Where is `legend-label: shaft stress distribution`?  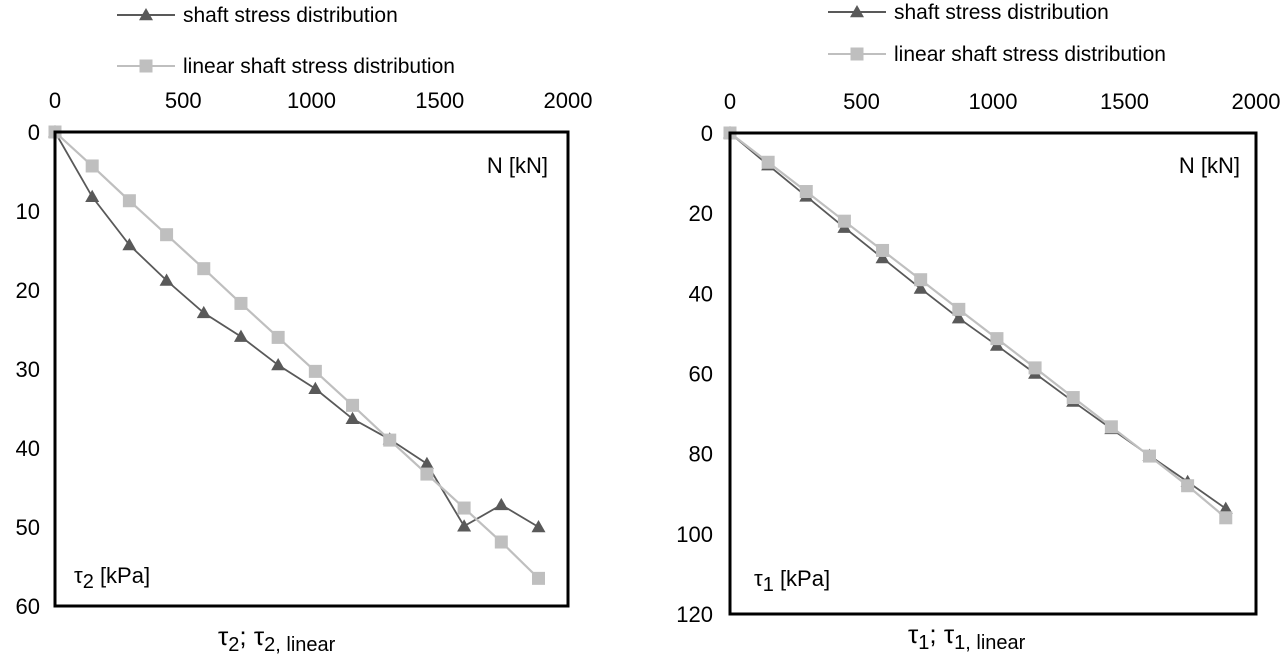 legend-label: shaft stress distribution is located at coordinates (290, 15).